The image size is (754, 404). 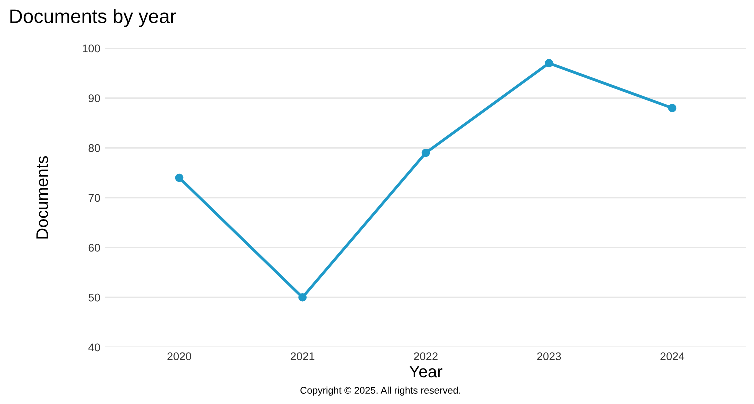 I want to click on x-tick-label: 2024, so click(x=672, y=356).